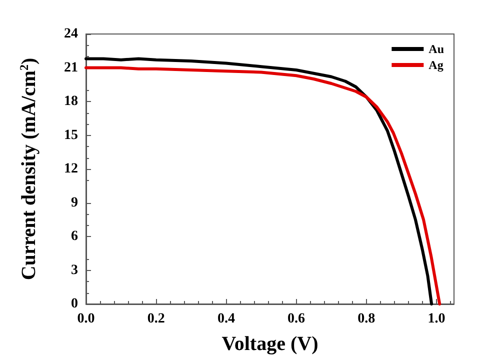 The width and height of the screenshot is (491, 364). I want to click on y-tick-label: 3, so click(74, 270).